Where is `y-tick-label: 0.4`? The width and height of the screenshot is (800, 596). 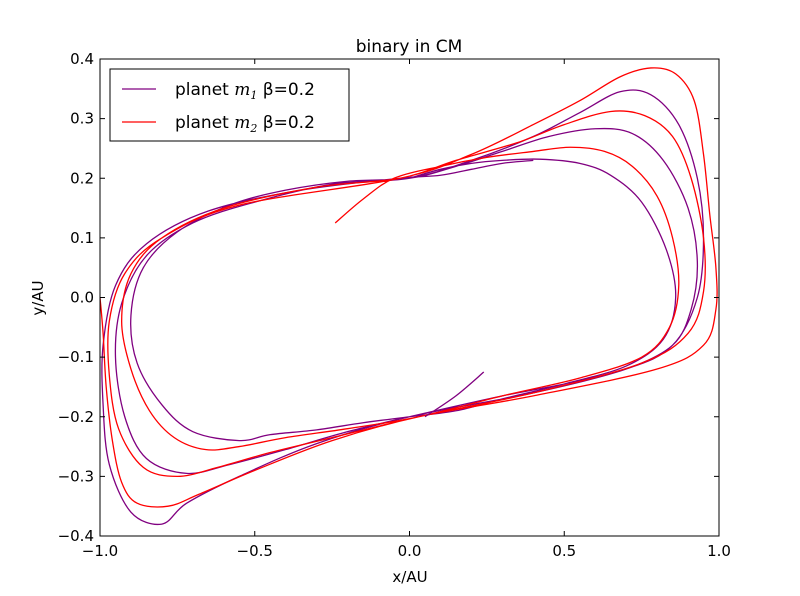
y-tick-label: 0.4 is located at coordinates (82, 59).